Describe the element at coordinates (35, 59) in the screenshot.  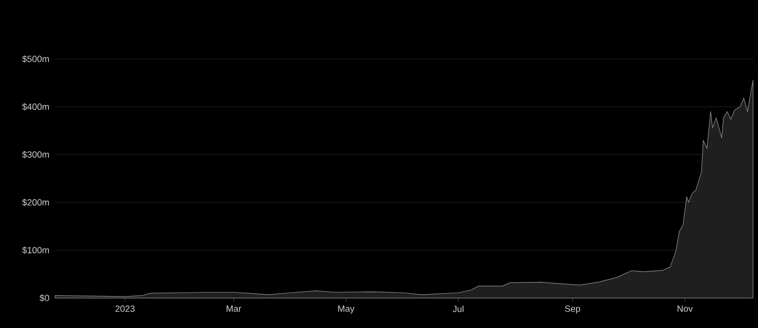
I see `y-tick-label: $500m` at that location.